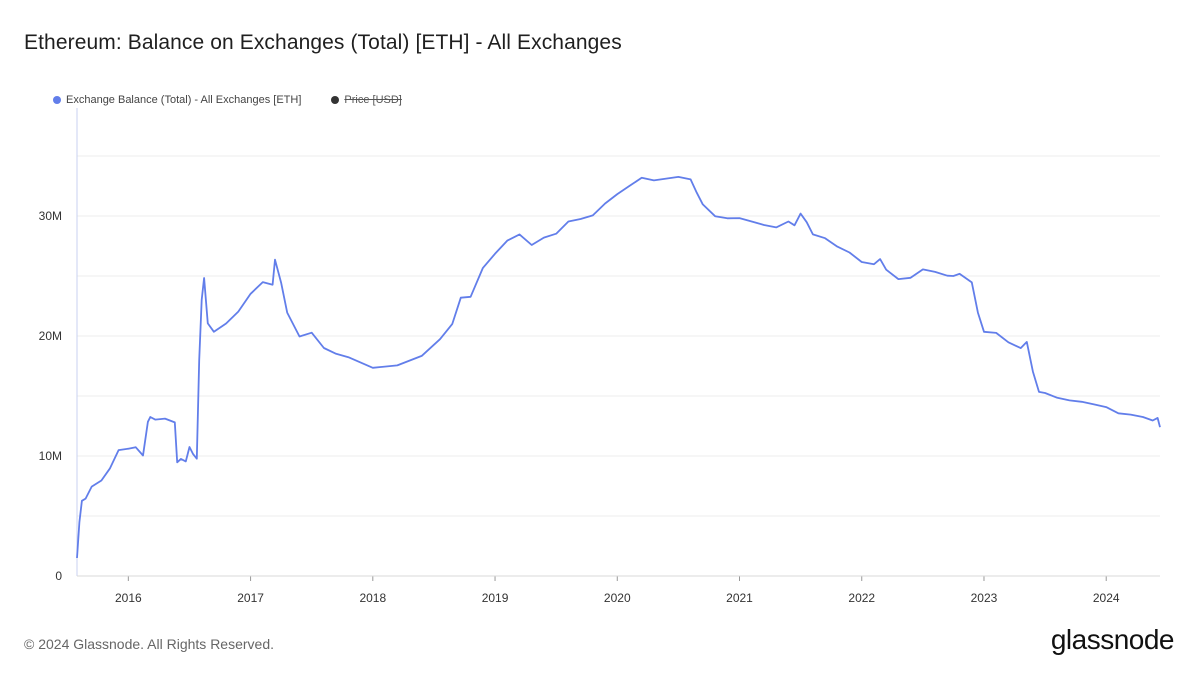 The image size is (1200, 675). Describe the element at coordinates (495, 598) in the screenshot. I see `x-tick-label-3: 2019` at that location.